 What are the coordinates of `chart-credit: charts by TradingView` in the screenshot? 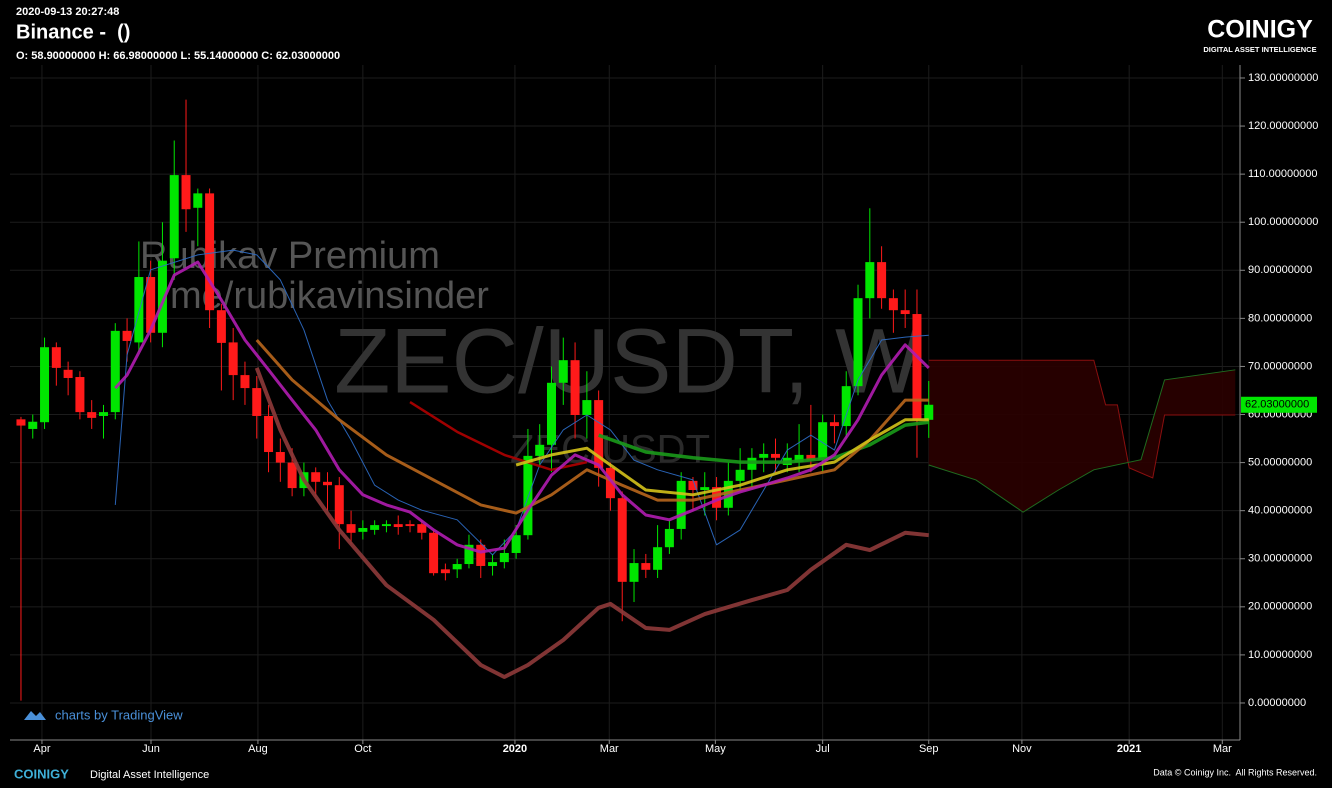 It's located at (119, 714).